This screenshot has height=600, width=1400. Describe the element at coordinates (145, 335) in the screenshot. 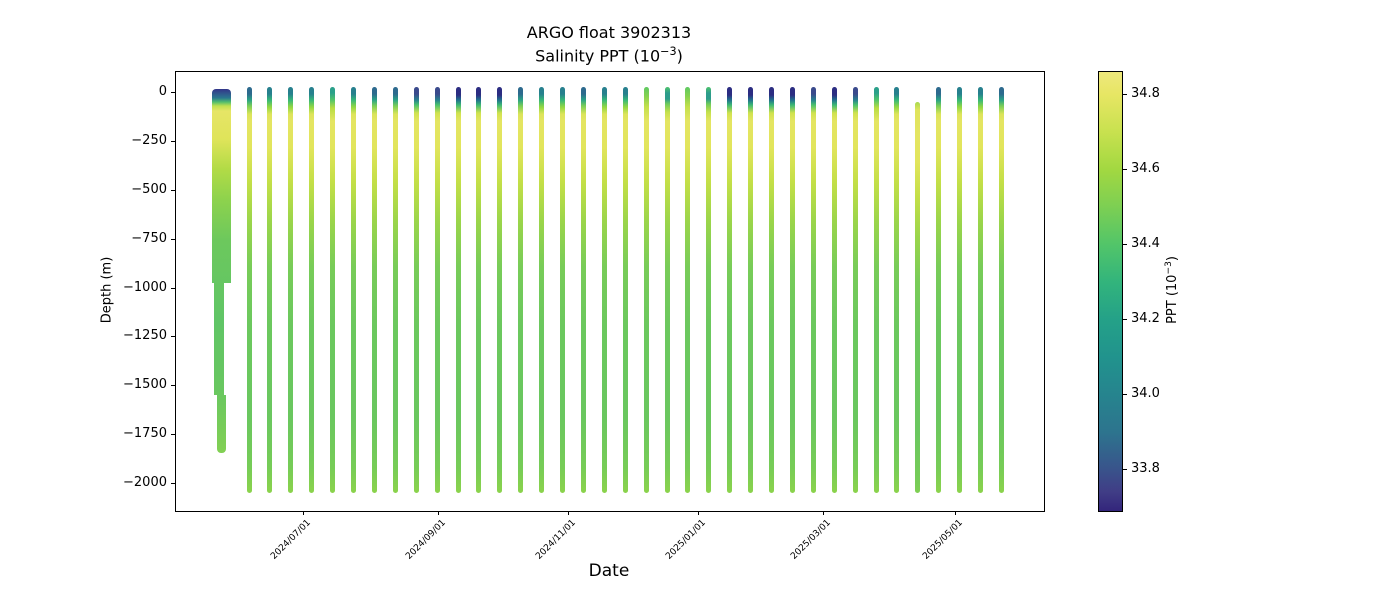

I see `y-tick-label: −1250` at that location.